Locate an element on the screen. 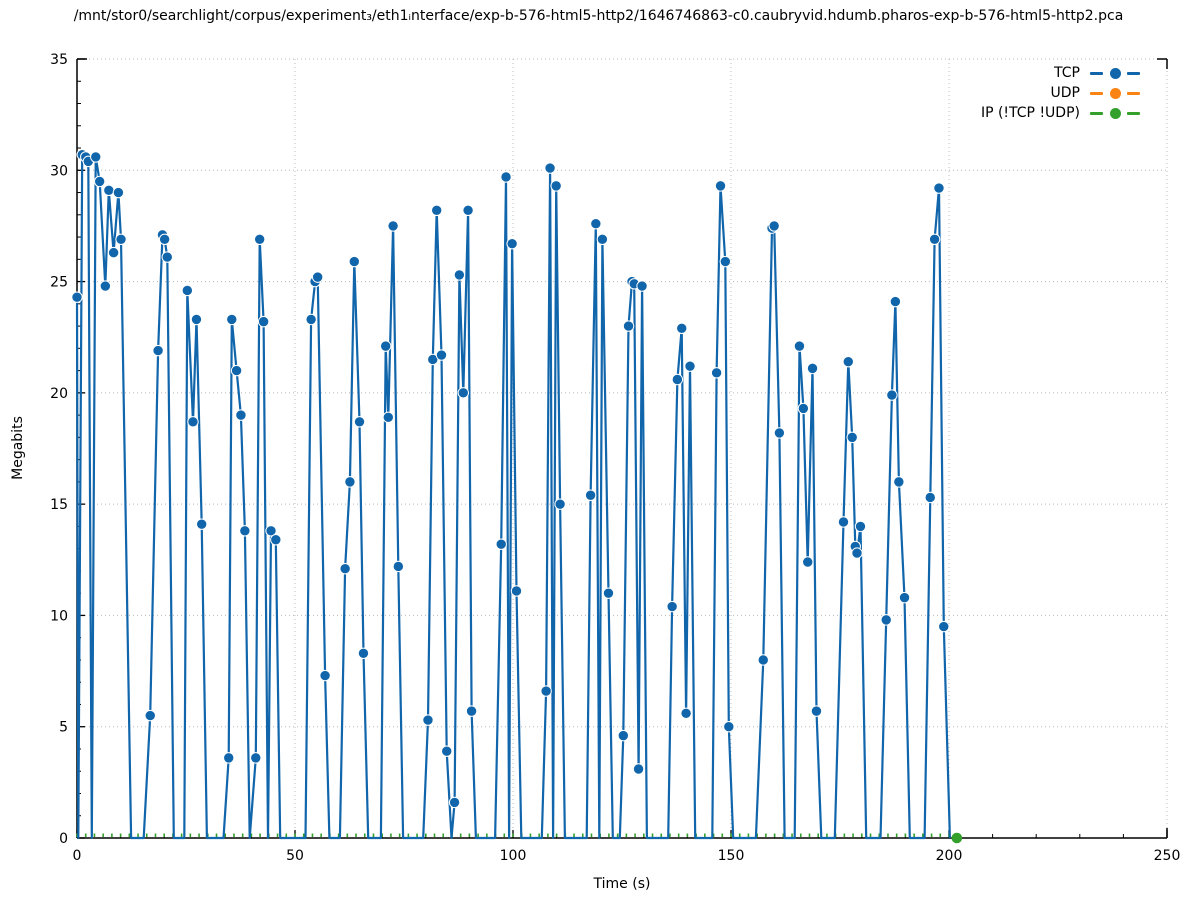  svg-text: 150 is located at coordinates (731, 856).